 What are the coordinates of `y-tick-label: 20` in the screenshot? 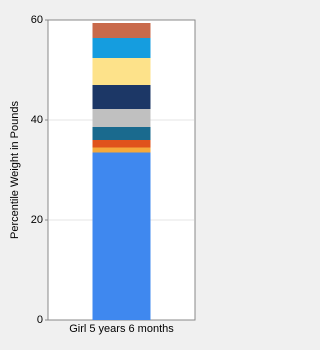 It's located at (37, 220).